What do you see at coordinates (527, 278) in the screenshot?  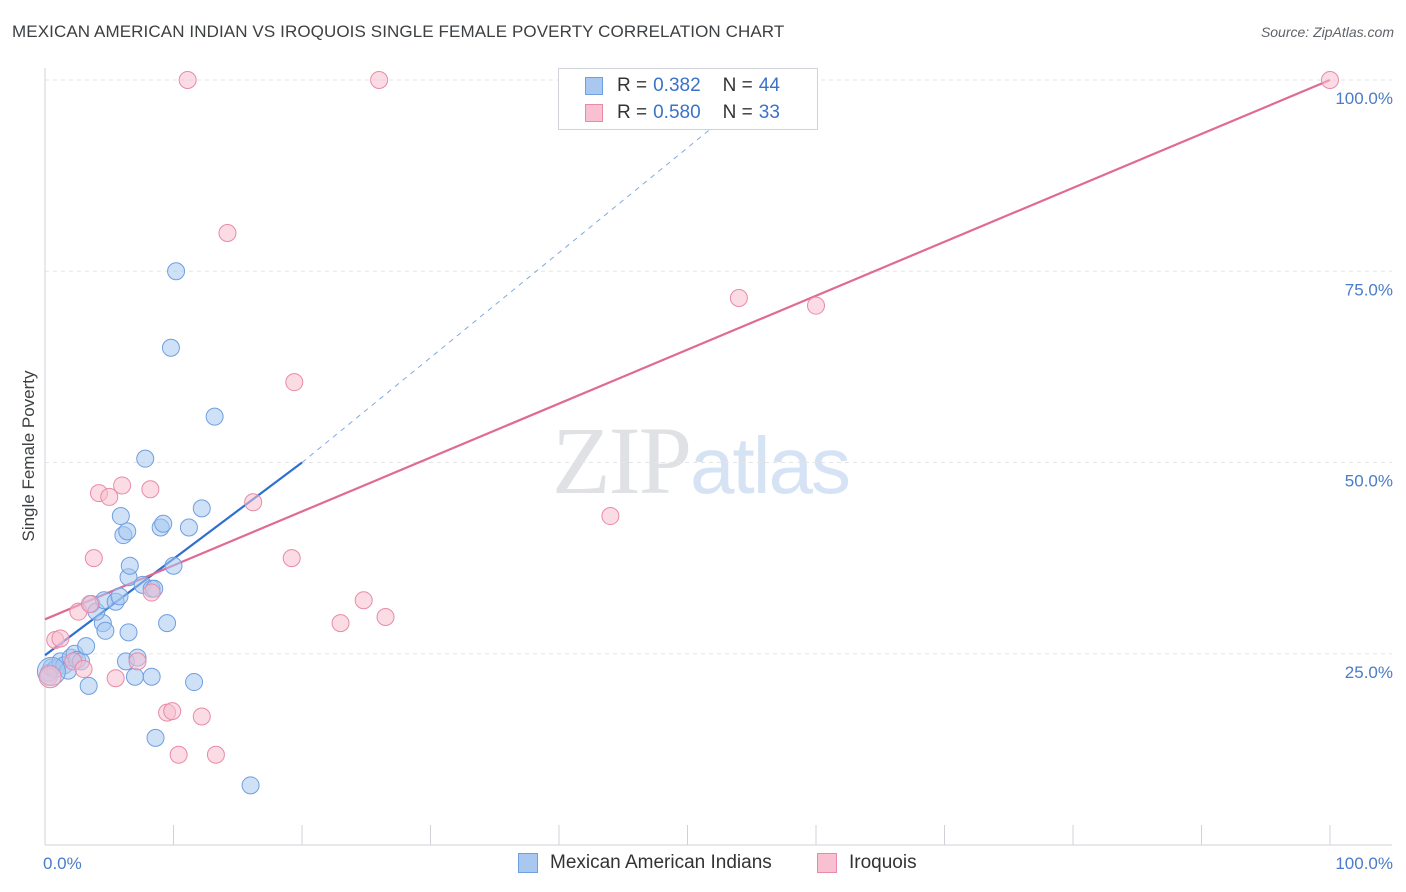 I see `trend-line-extension` at bounding box center [527, 278].